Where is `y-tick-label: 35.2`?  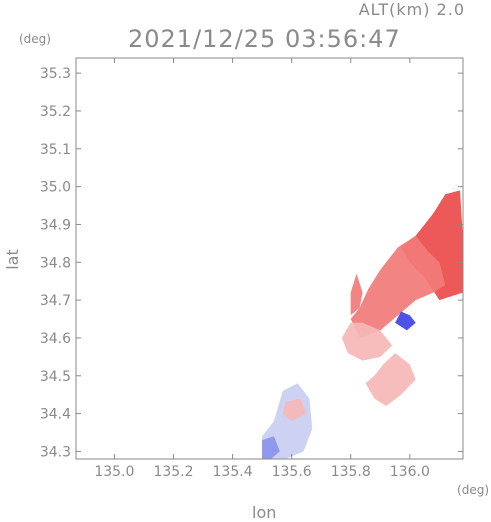 y-tick-label: 35.2 is located at coordinates (55, 112).